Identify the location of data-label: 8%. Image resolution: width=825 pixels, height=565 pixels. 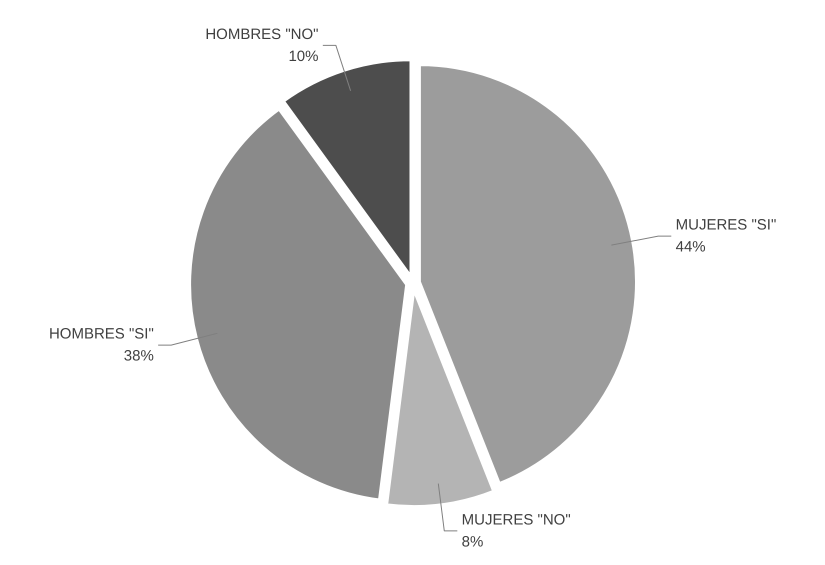
(473, 541).